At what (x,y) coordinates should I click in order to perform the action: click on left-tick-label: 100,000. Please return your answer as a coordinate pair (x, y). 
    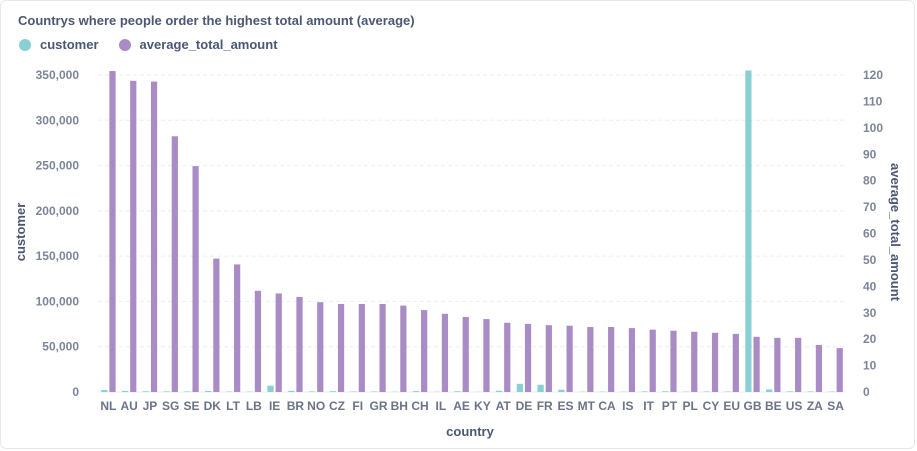
    Looking at the image, I should click on (58, 301).